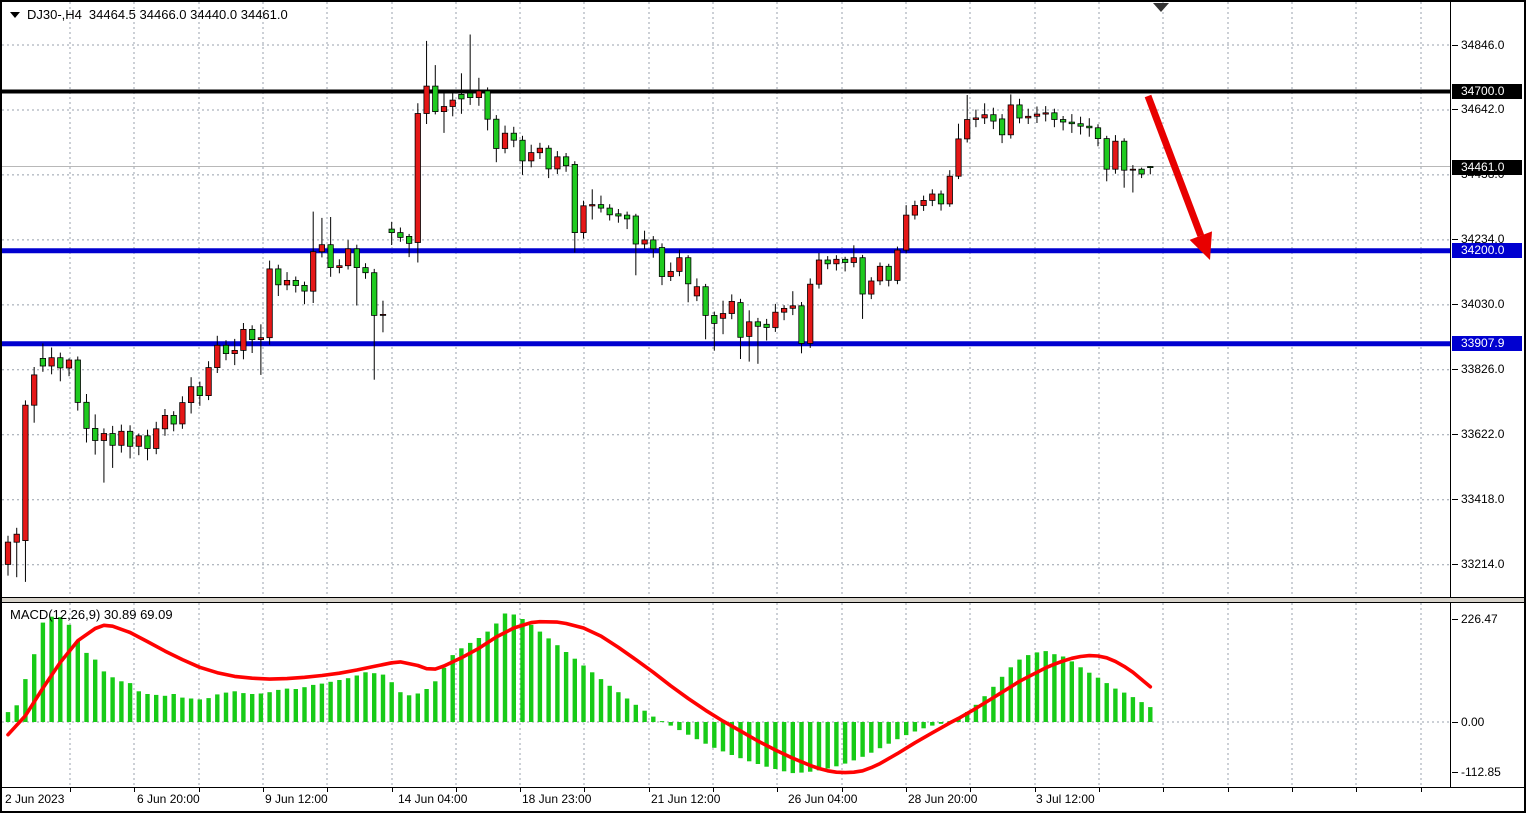 This screenshot has height=813, width=1526. What do you see at coordinates (1478, 369) in the screenshot?
I see `price-axis-label: 33826.0` at bounding box center [1478, 369].